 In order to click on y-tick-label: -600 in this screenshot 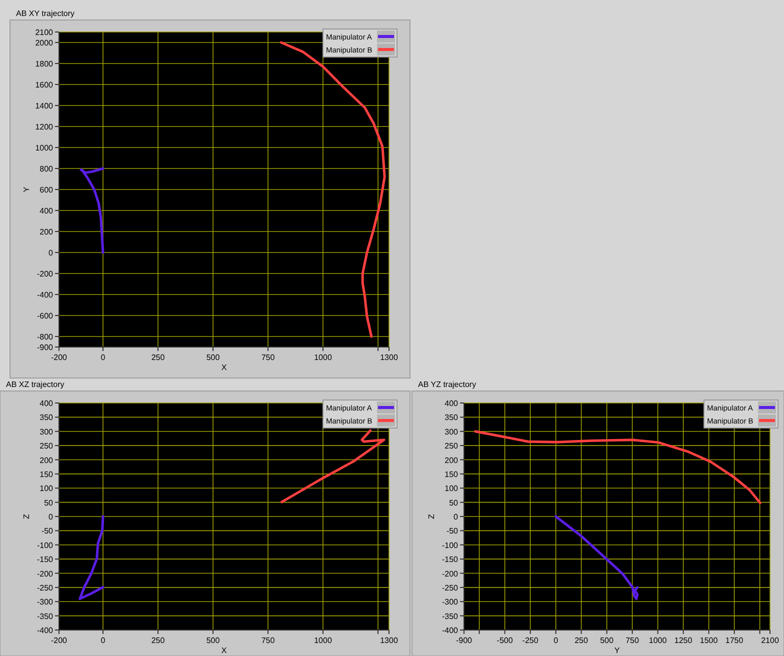, I will do `click(45, 316)`.